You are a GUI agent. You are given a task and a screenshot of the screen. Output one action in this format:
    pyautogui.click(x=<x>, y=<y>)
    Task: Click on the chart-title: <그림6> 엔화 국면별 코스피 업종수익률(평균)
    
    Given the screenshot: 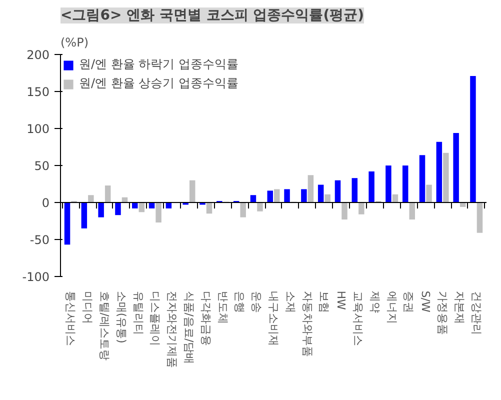 What is the action you would take?
    pyautogui.click(x=212, y=16)
    